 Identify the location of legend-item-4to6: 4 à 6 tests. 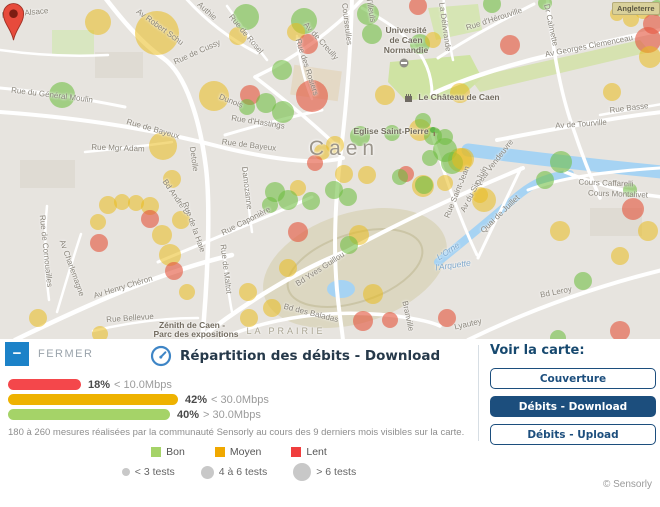
(233, 472).